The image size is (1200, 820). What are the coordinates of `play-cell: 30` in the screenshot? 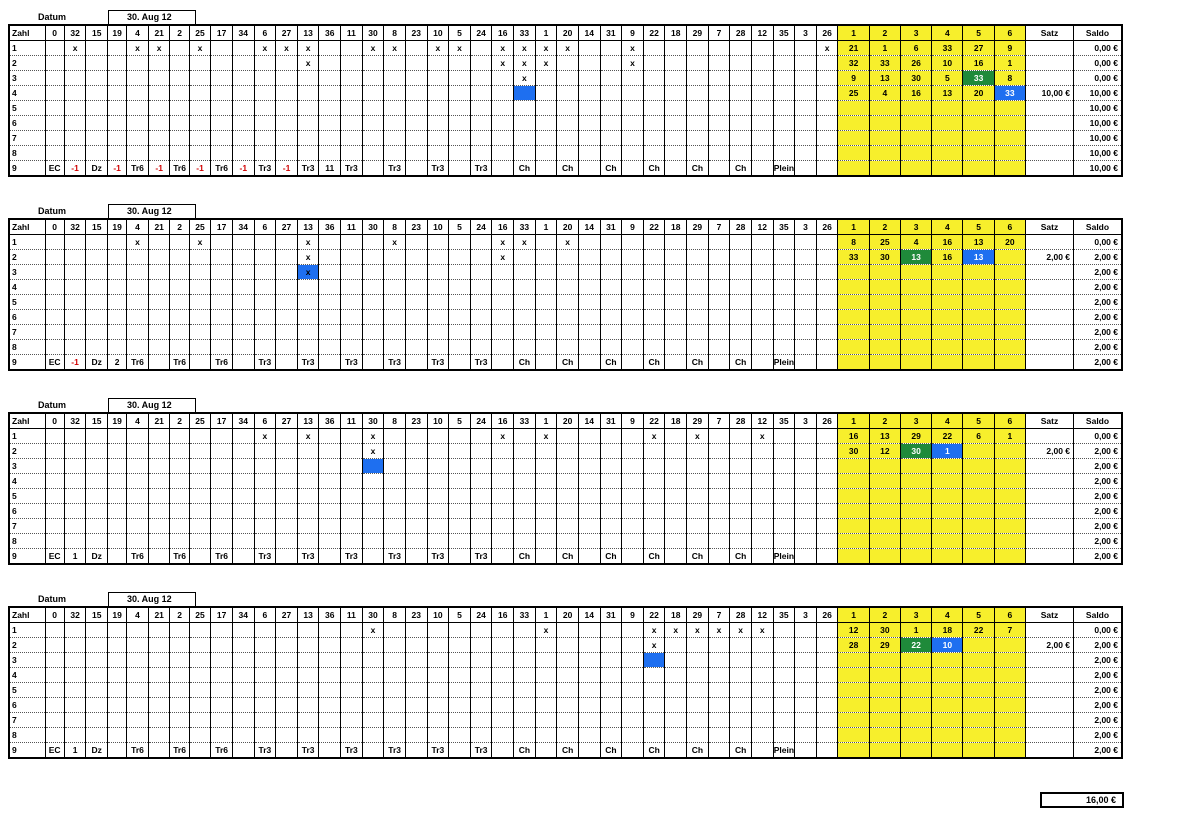 It's located at (916, 78).